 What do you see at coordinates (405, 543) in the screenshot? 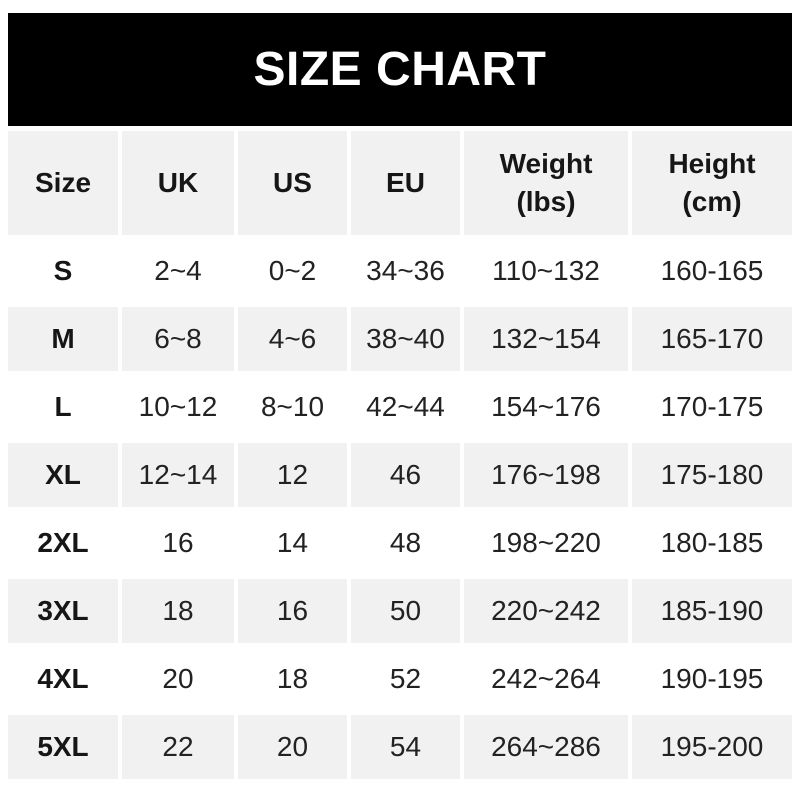
I see `table-cell: 48` at bounding box center [405, 543].